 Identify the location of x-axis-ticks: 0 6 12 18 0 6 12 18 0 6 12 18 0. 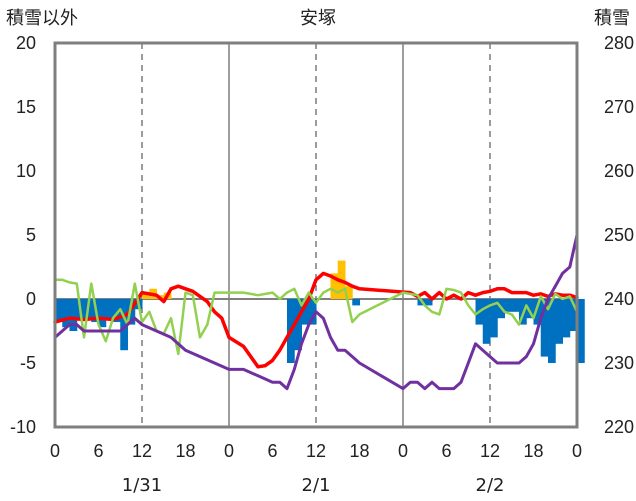
(316, 451).